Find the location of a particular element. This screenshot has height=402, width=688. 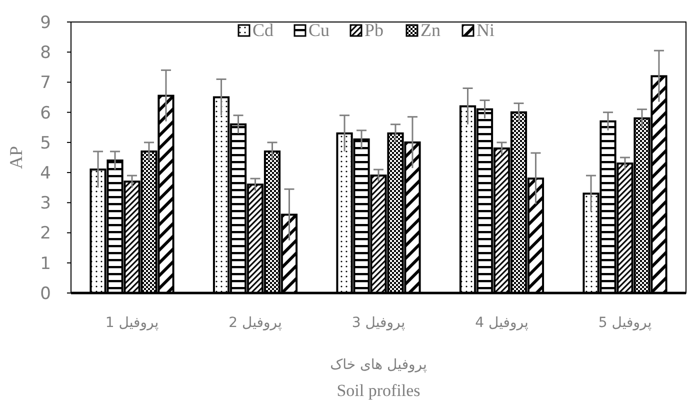

y-tick-label: 7 is located at coordinates (45, 83).